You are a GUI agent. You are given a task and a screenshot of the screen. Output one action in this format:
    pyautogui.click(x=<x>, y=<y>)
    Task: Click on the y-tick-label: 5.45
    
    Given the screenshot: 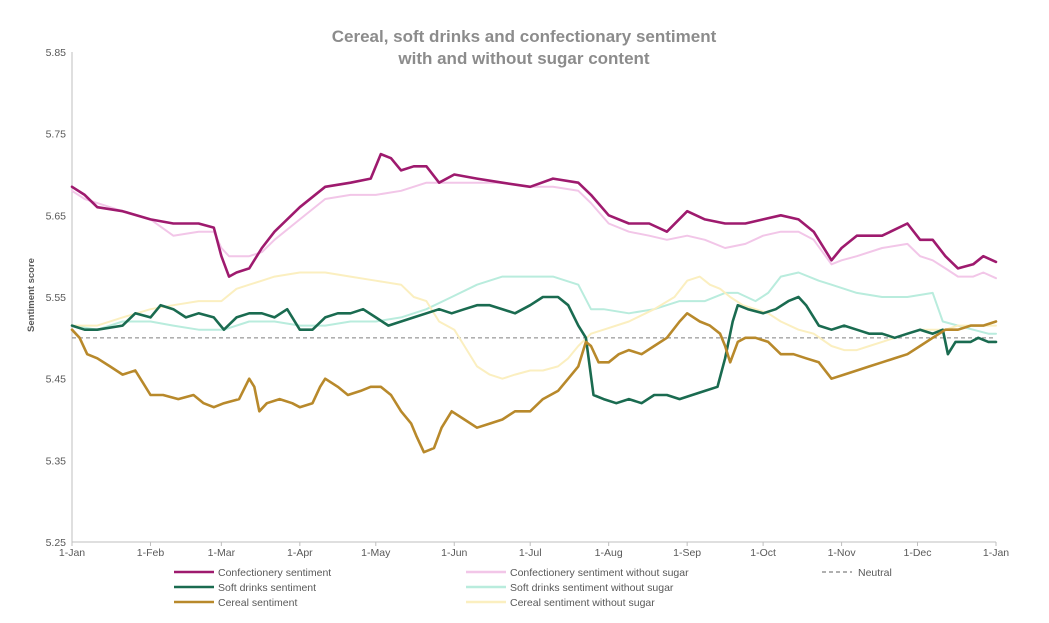 What is the action you would take?
    pyautogui.click(x=56, y=380)
    